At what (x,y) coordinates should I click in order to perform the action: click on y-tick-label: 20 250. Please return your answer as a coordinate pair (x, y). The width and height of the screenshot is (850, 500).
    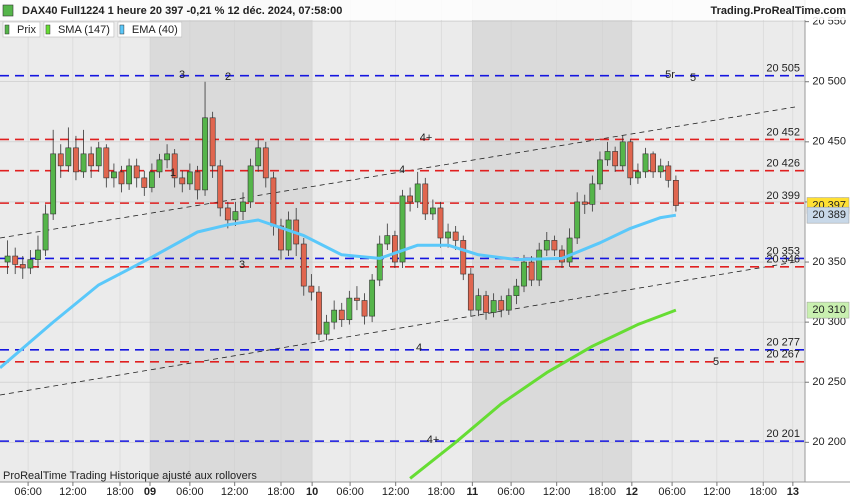
    Looking at the image, I should click on (829, 382).